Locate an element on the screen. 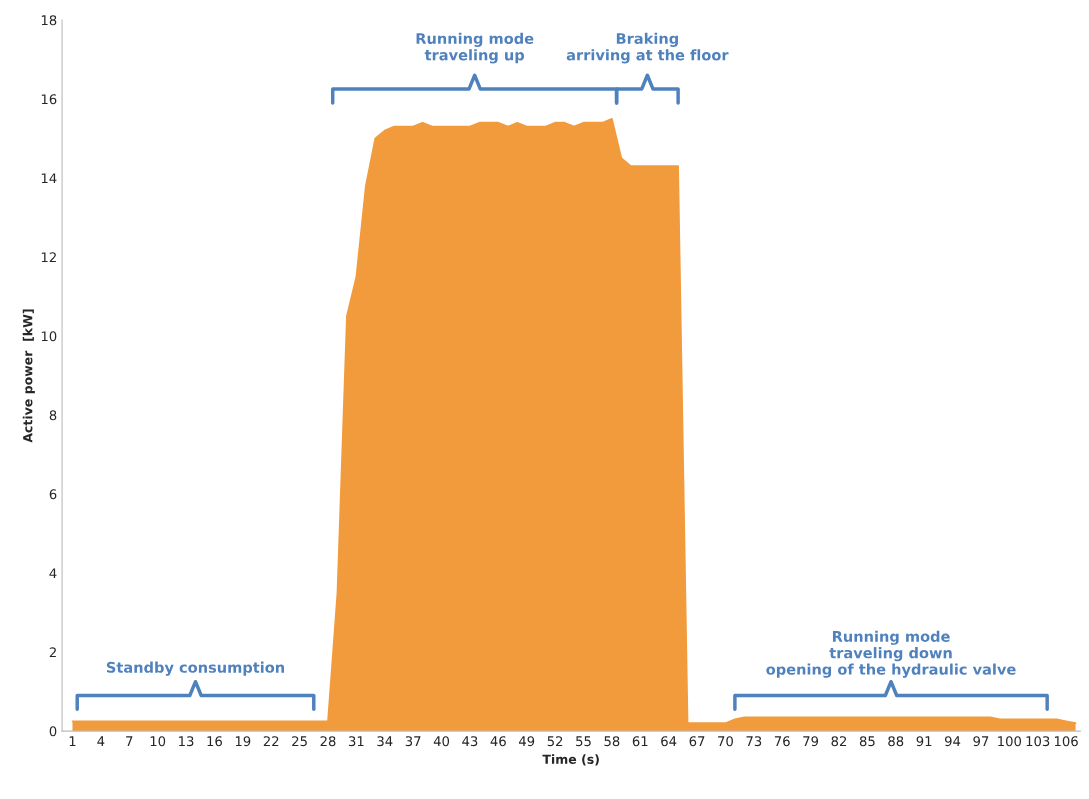 The width and height of the screenshot is (1089, 799). x-tick-label: 64 is located at coordinates (669, 741).